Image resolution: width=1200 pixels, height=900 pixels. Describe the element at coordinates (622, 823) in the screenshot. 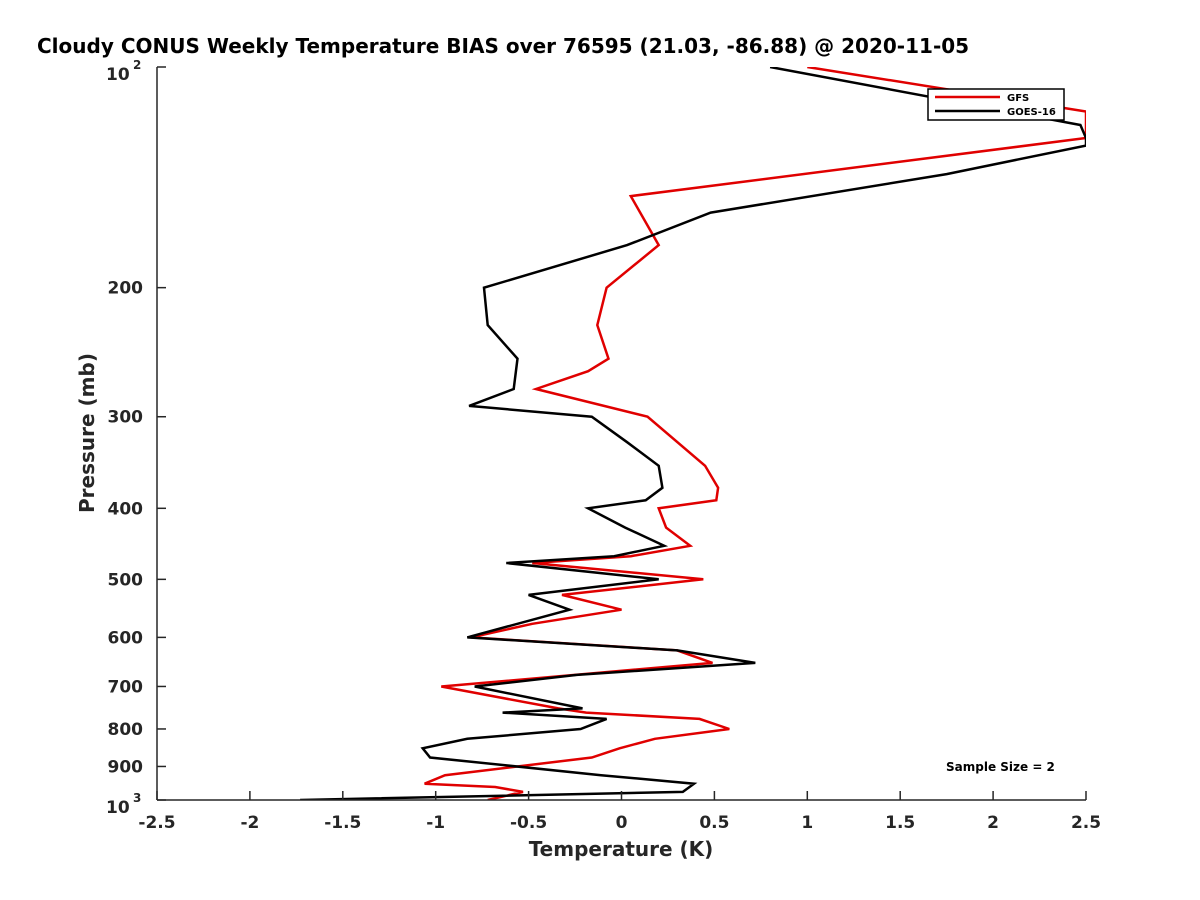

I see `x-tick-label: 0` at that location.